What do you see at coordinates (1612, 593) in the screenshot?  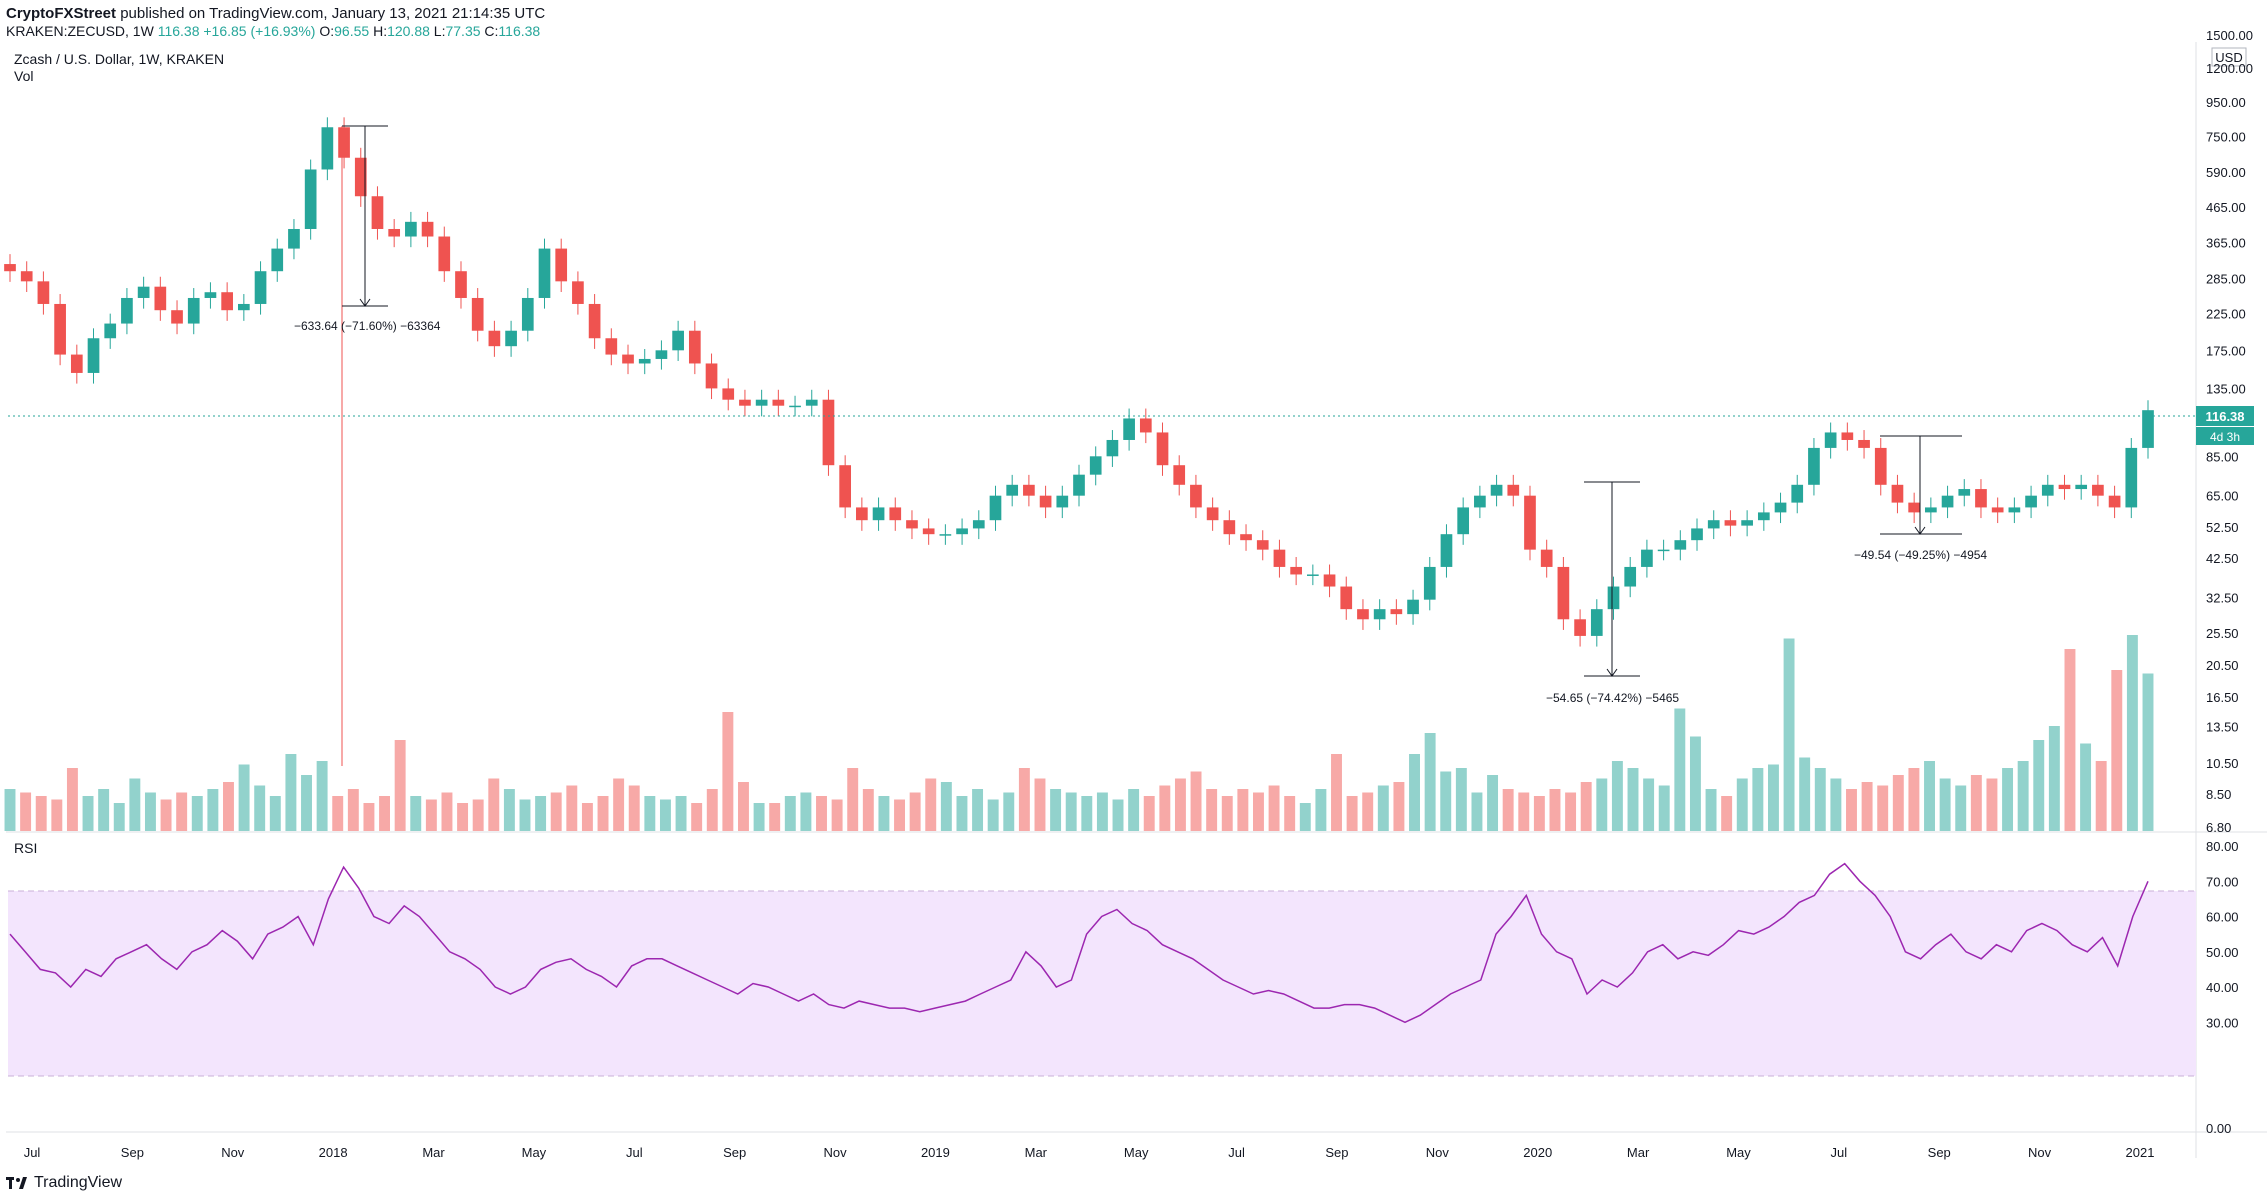 I see `measure-annotation-2: −54.65 (−74.42%) −5465` at bounding box center [1612, 593].